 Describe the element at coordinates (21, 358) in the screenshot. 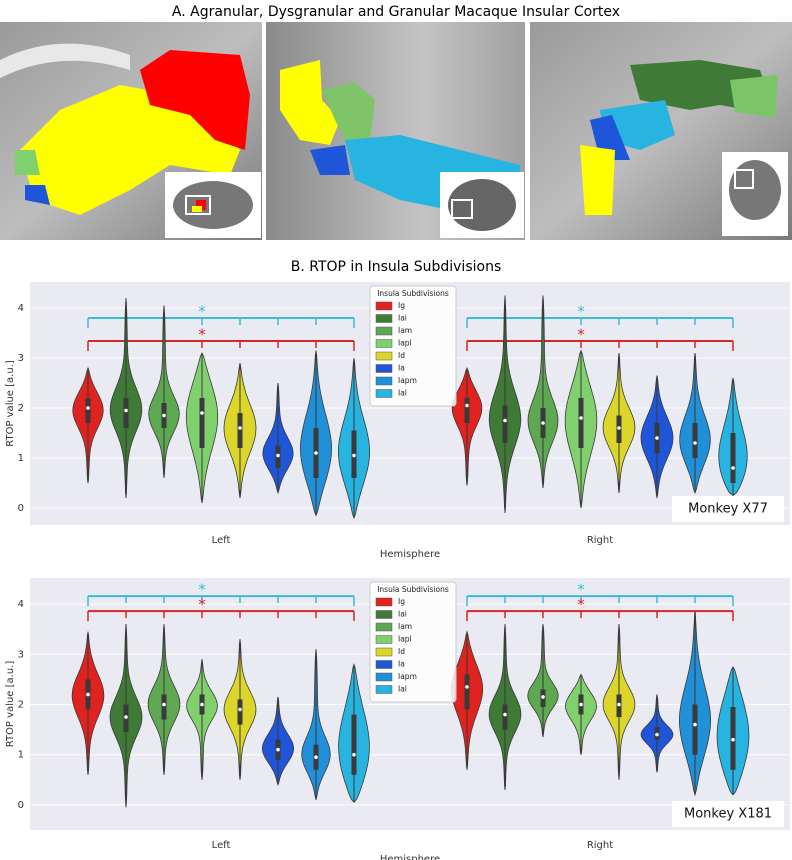

I see `y-tick-label: 3` at that location.